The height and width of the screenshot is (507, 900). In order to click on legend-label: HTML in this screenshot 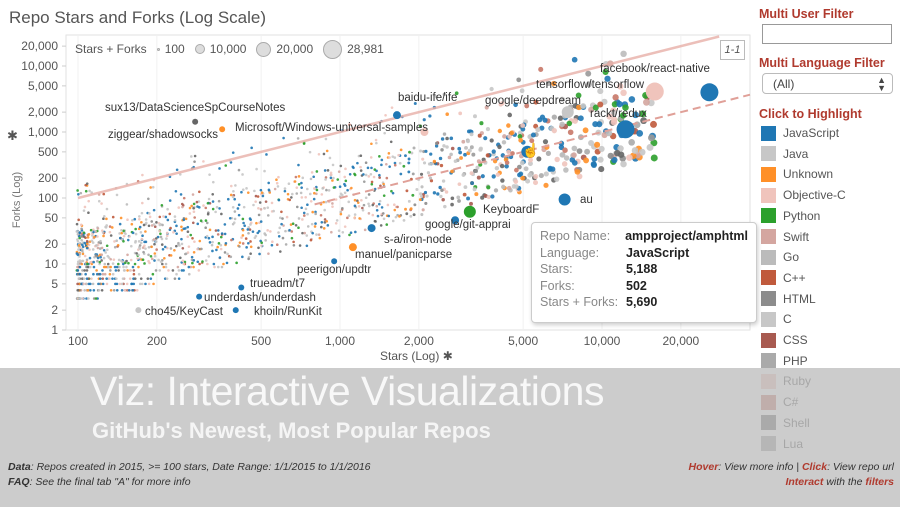, I will do `click(799, 298)`.